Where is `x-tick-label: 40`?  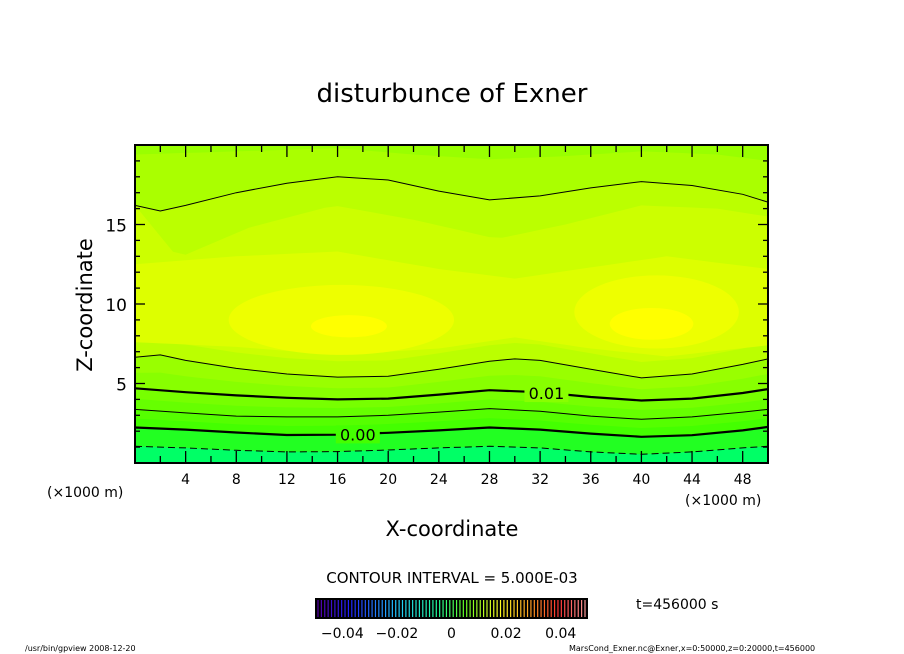
x-tick-label: 40 is located at coordinates (641, 480).